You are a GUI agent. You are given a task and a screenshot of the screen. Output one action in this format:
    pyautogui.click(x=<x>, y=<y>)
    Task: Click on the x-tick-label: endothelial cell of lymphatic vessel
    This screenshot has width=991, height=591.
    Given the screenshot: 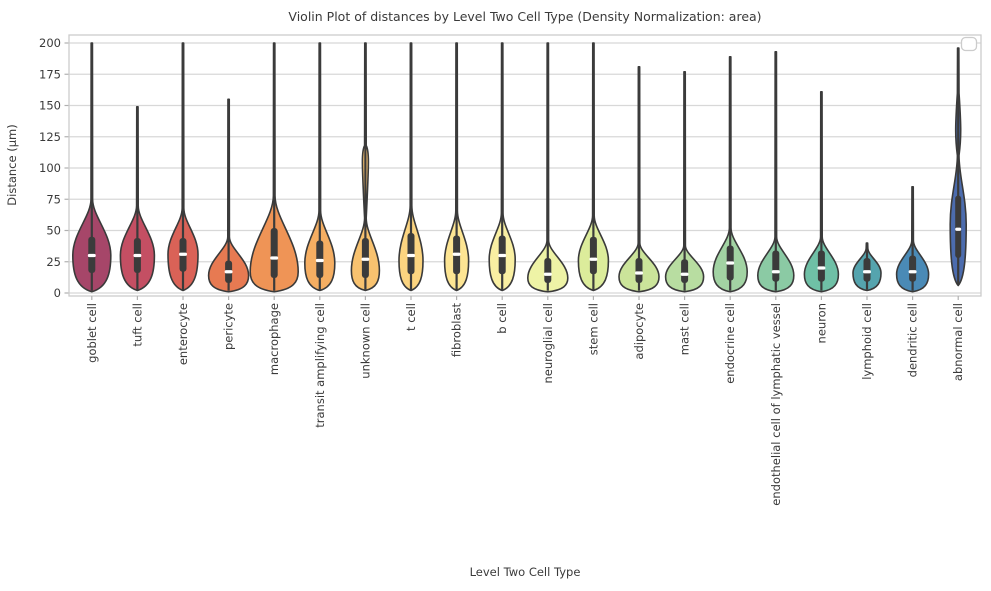 What is the action you would take?
    pyautogui.click(x=776, y=404)
    